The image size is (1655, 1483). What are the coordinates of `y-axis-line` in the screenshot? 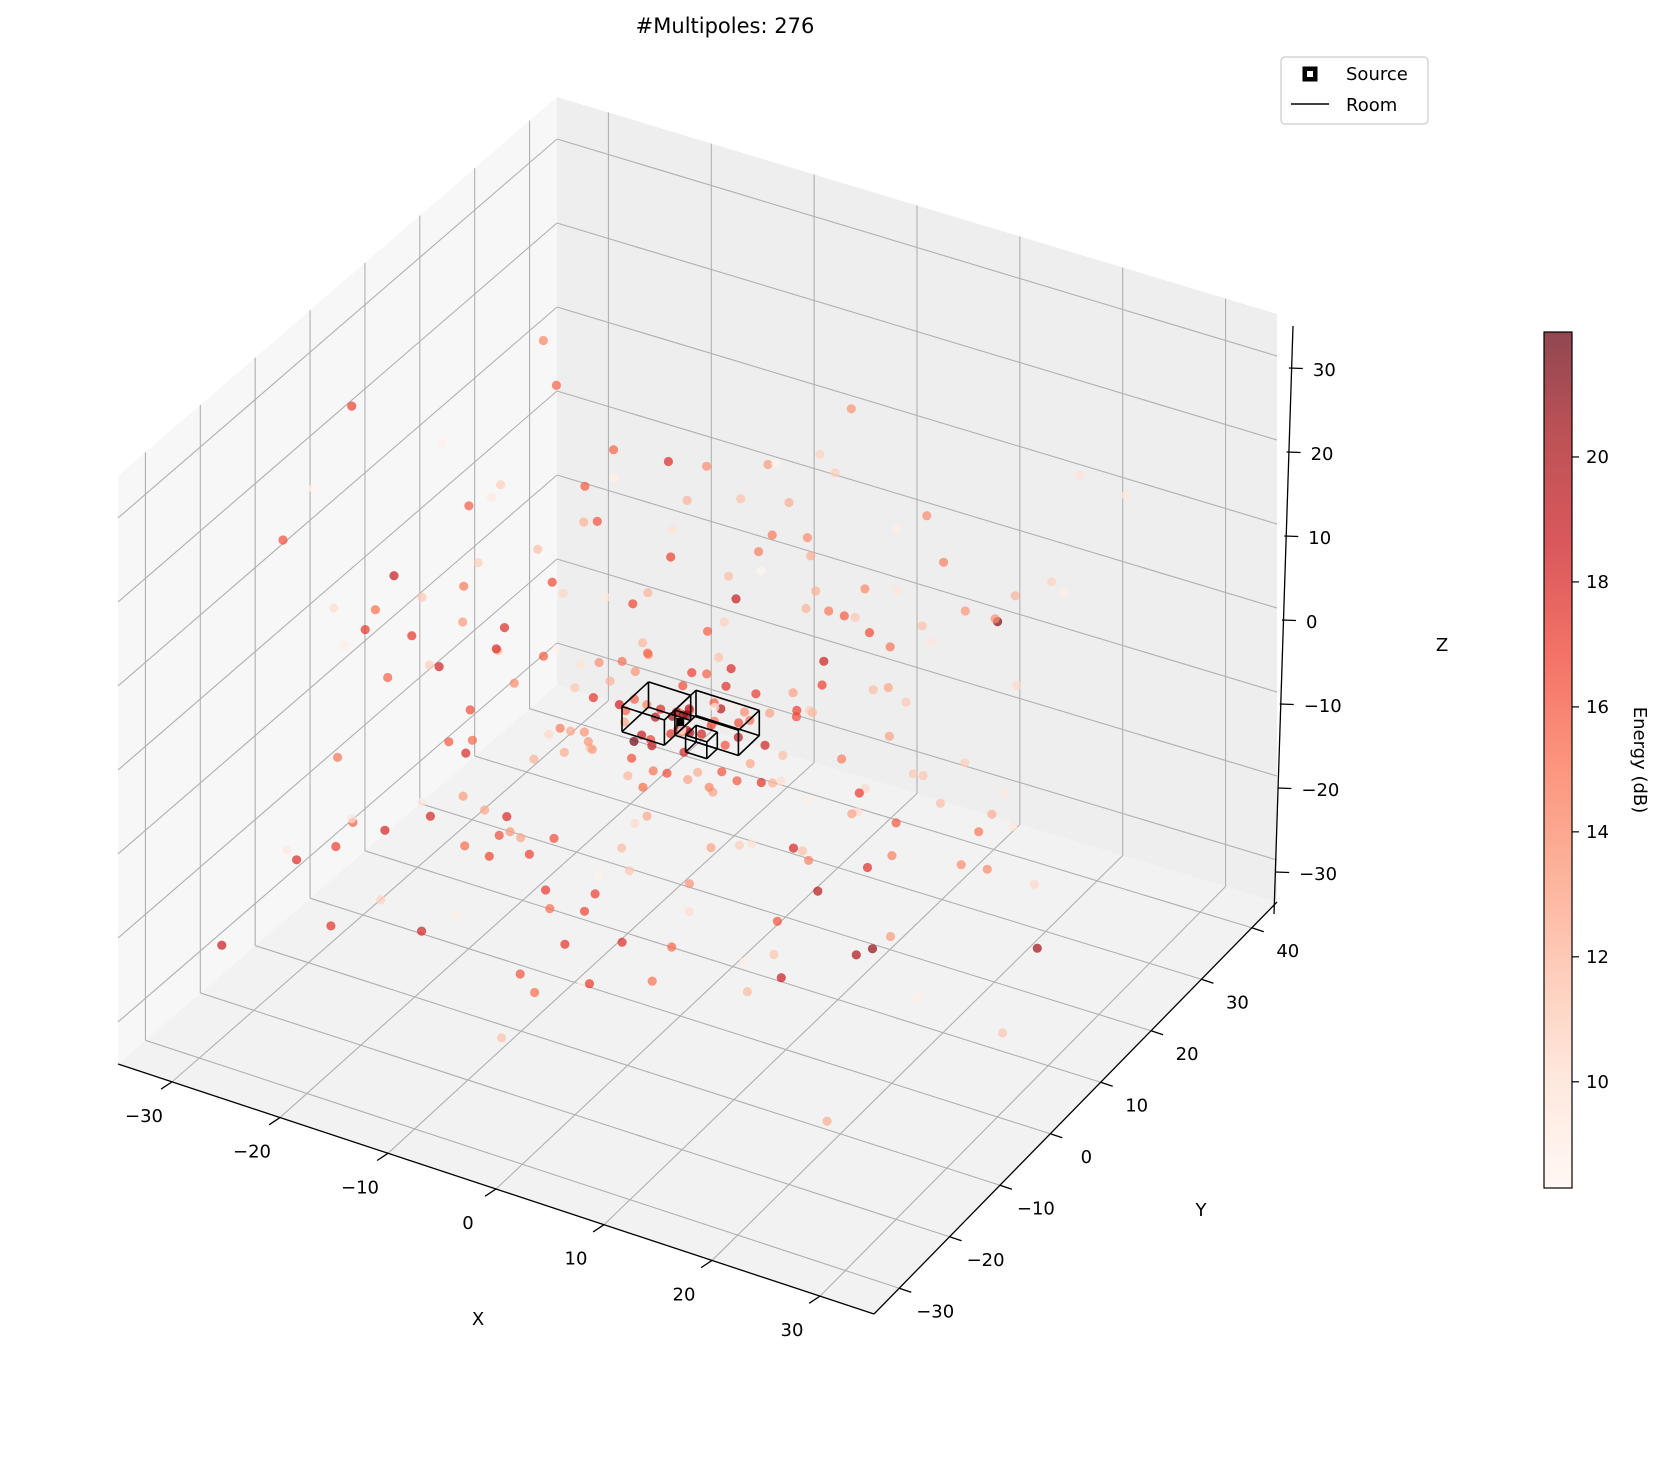 It's located at (1075, 1108).